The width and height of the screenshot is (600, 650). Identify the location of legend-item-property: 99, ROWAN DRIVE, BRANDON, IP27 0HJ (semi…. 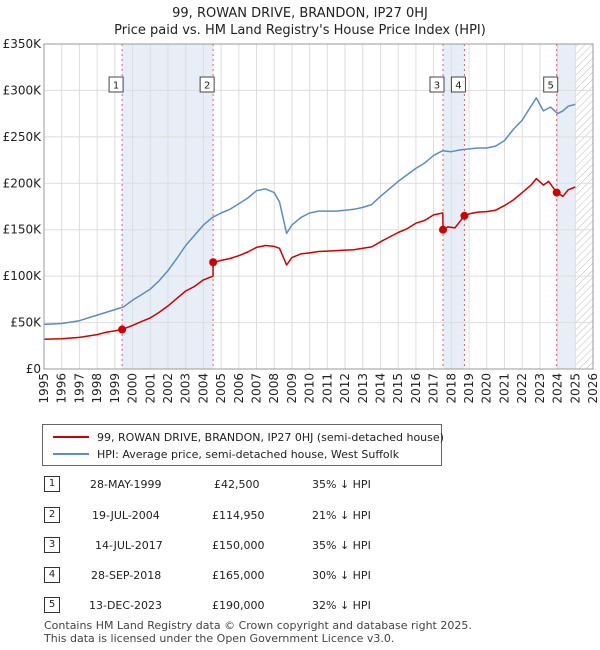
(248, 437).